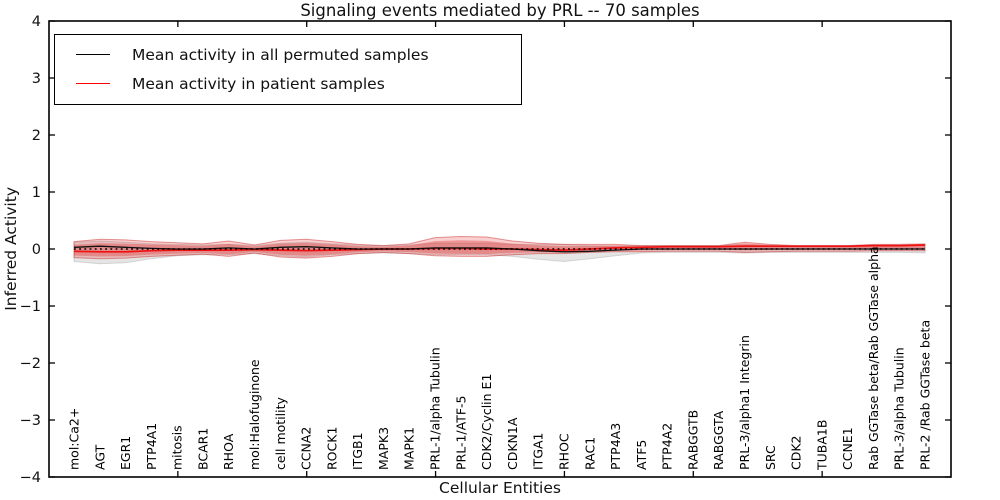 This screenshot has width=1000, height=500. I want to click on x-tick-label: PTP4A1, so click(151, 446).